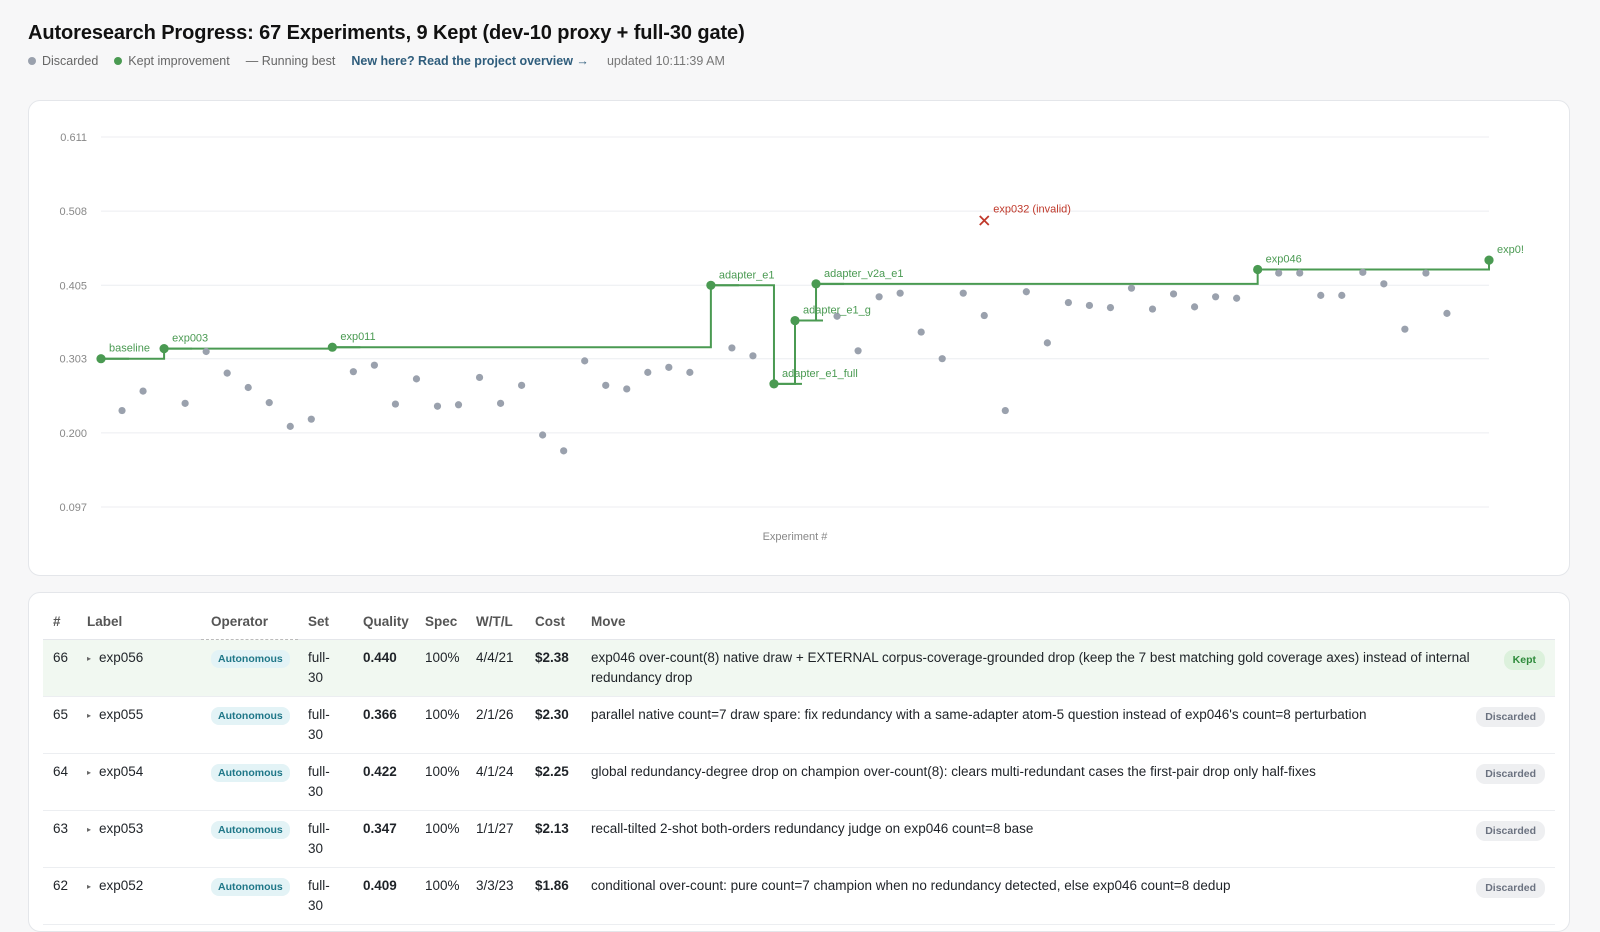 This screenshot has width=1600, height=932. I want to click on row-label-cell: ▸ exp056, so click(139, 668).